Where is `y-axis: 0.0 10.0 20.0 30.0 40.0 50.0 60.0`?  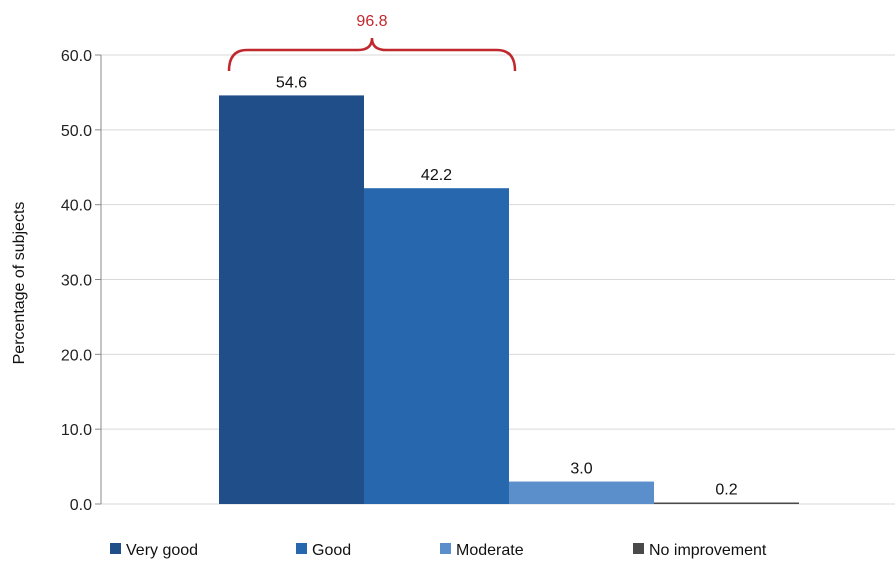
y-axis: 0.0 10.0 20.0 30.0 40.0 50.0 60.0 is located at coordinates (81, 281).